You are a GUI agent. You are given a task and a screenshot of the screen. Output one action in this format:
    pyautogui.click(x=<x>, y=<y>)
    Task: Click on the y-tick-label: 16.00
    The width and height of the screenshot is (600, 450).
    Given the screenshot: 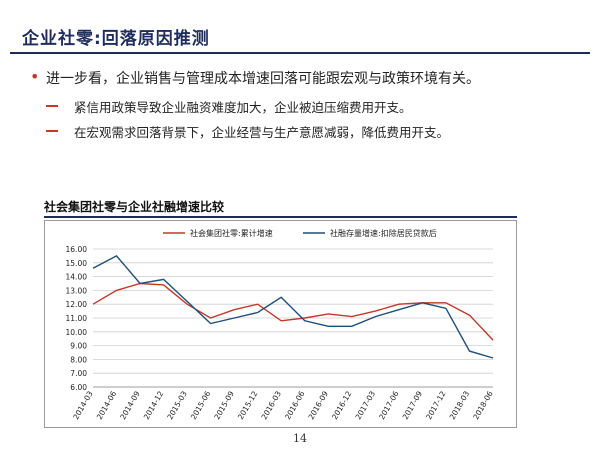 What is the action you would take?
    pyautogui.click(x=77, y=249)
    